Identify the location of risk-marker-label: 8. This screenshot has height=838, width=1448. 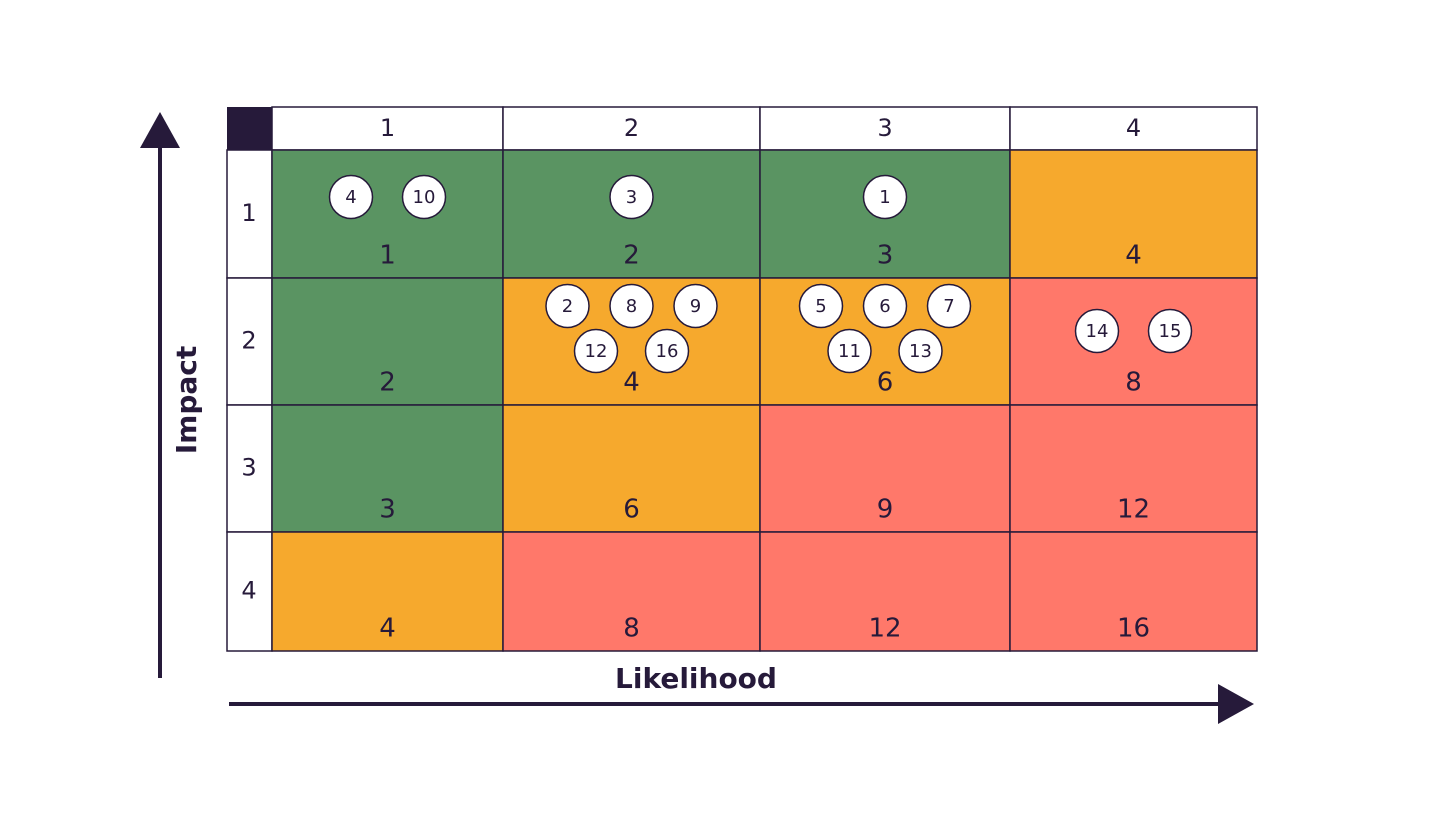
(631, 306).